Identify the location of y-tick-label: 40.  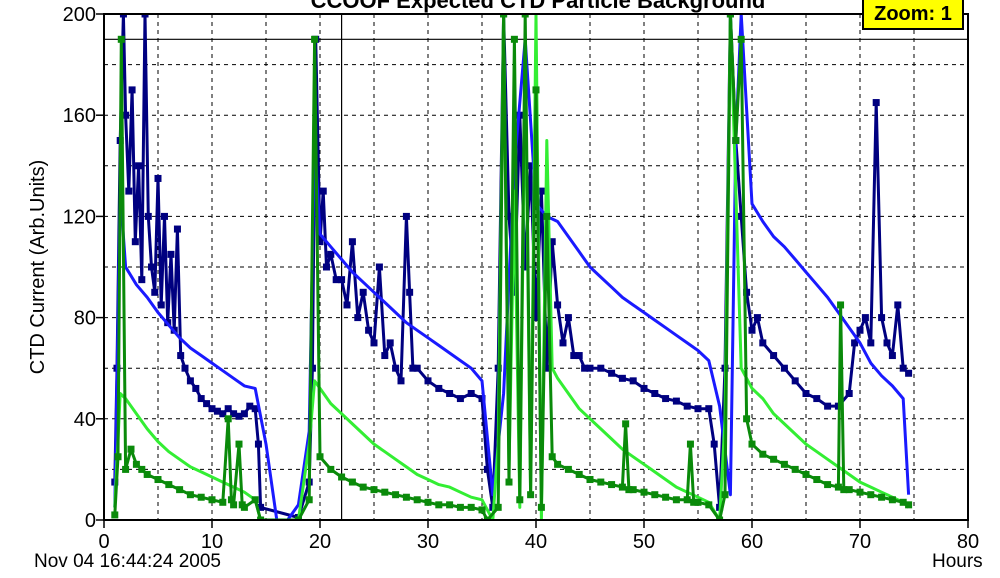
(85, 420).